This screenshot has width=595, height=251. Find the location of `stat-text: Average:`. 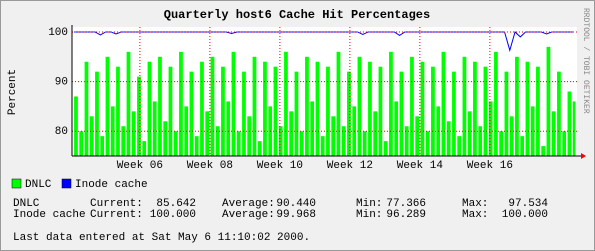

stat-text: Average: is located at coordinates (248, 204).